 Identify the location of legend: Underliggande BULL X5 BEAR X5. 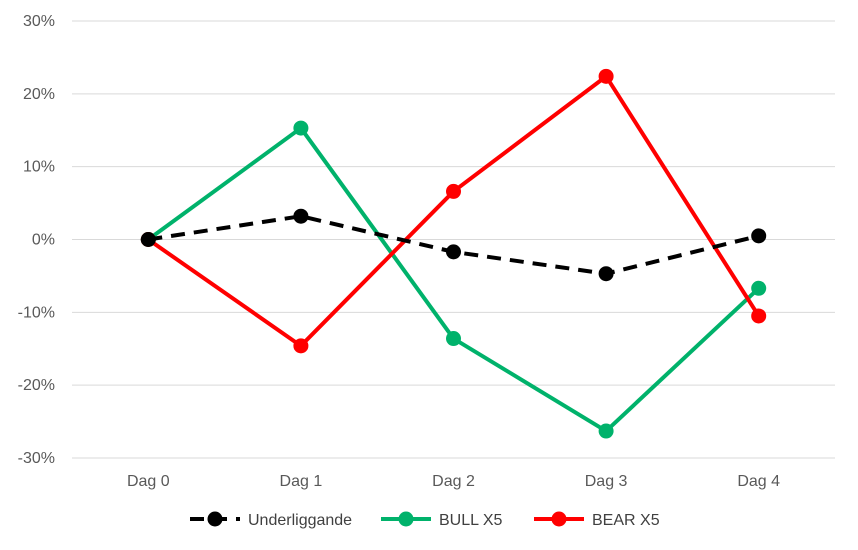
(425, 520).